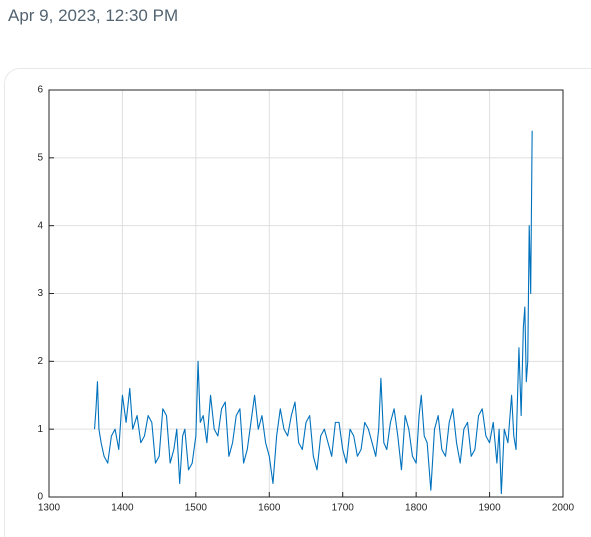 This screenshot has height=537, width=591. I want to click on x-tick-label: 1300, so click(49, 508).